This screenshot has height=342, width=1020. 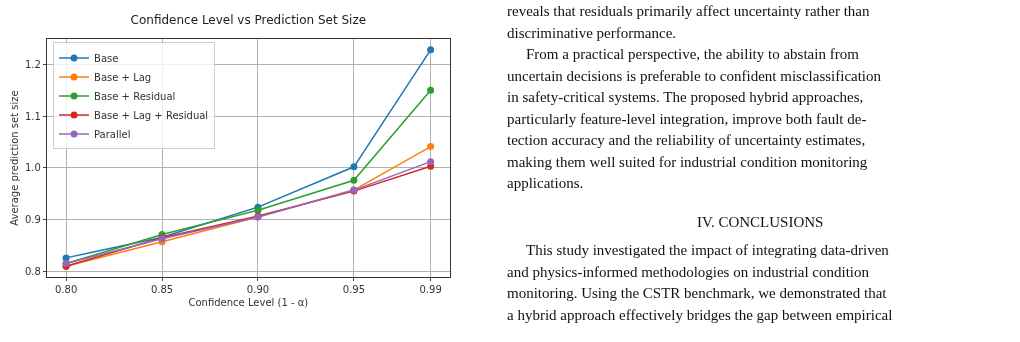 What do you see at coordinates (430, 290) in the screenshot?
I see `x-tick-label: 0.99` at bounding box center [430, 290].